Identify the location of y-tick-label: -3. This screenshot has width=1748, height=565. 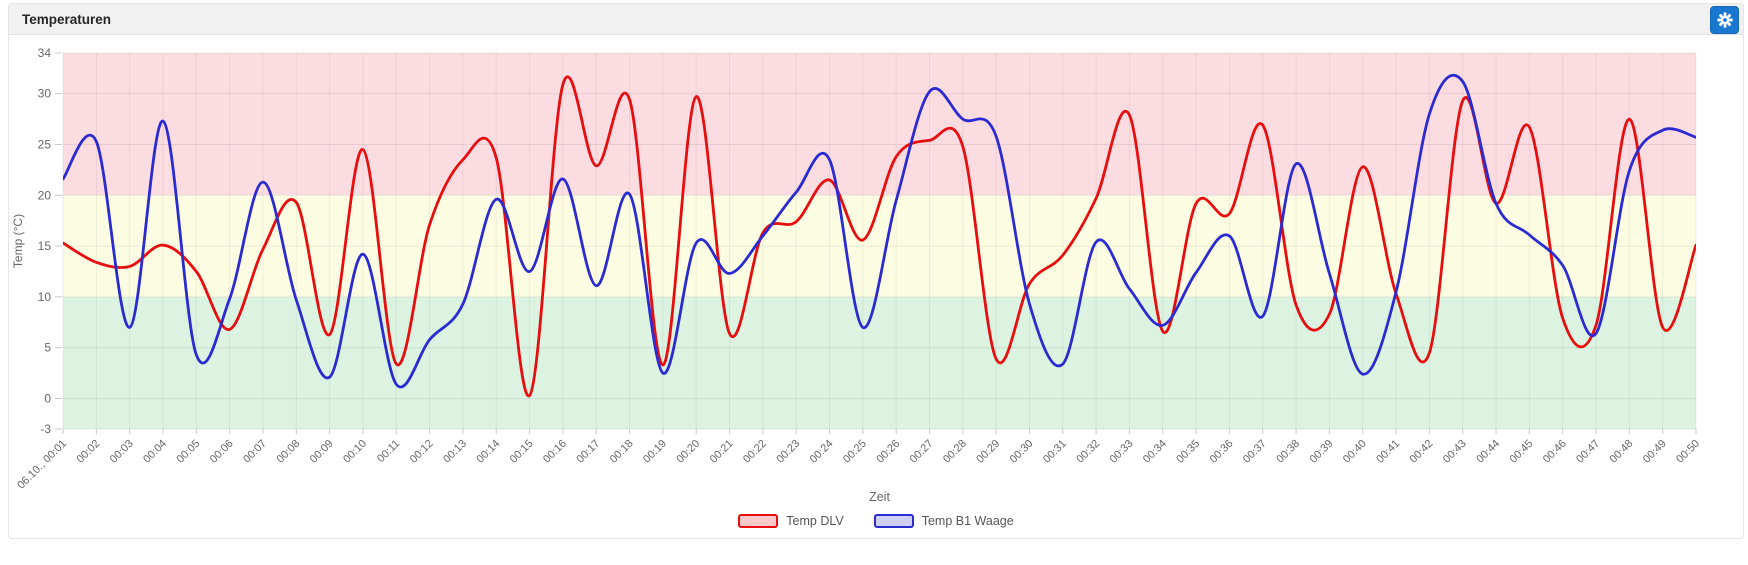
(45, 429).